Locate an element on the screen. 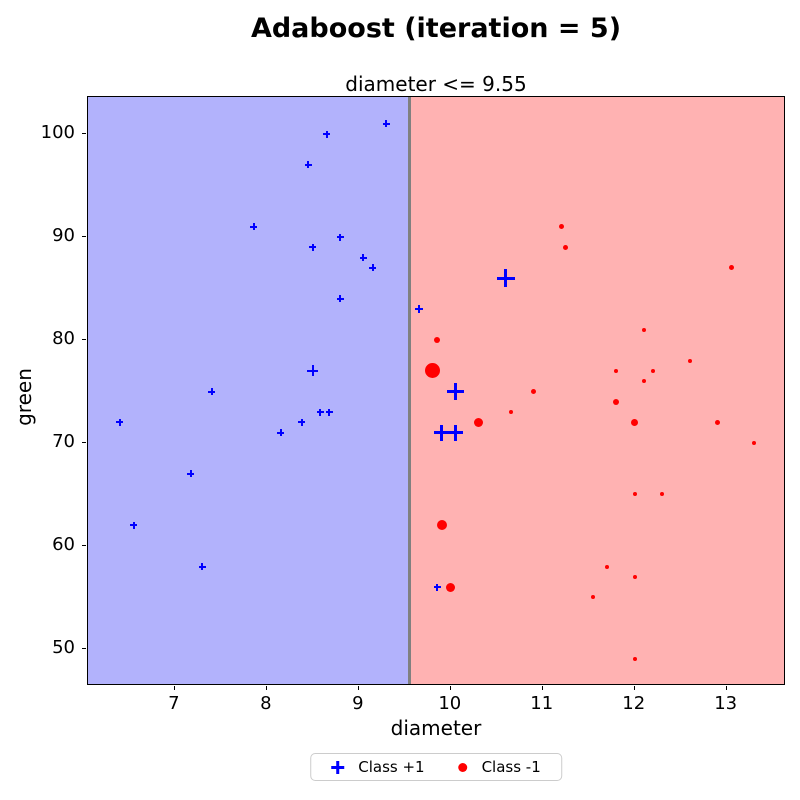  figure-title: Adaboost (iteration = 5) is located at coordinates (436, 28).